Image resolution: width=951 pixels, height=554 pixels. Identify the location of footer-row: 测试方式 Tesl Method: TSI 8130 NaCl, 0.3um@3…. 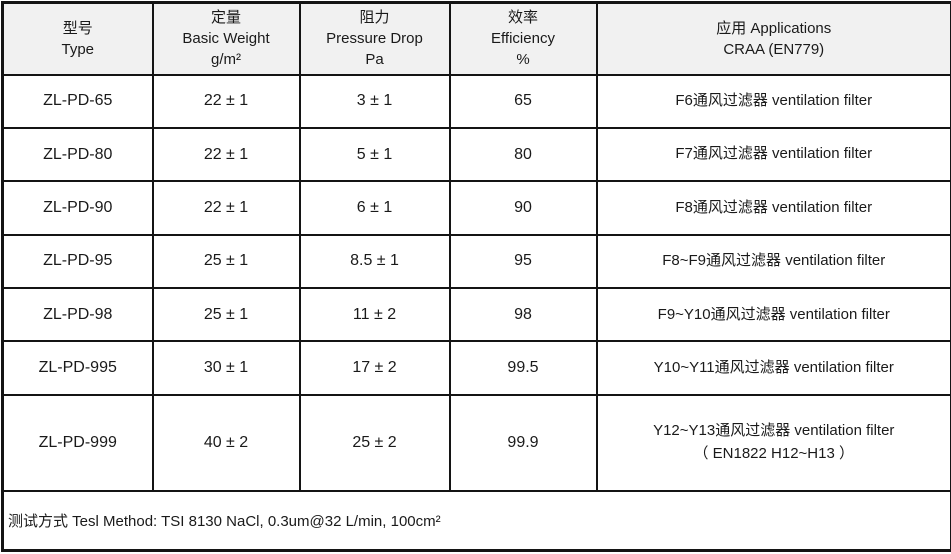
(477, 521).